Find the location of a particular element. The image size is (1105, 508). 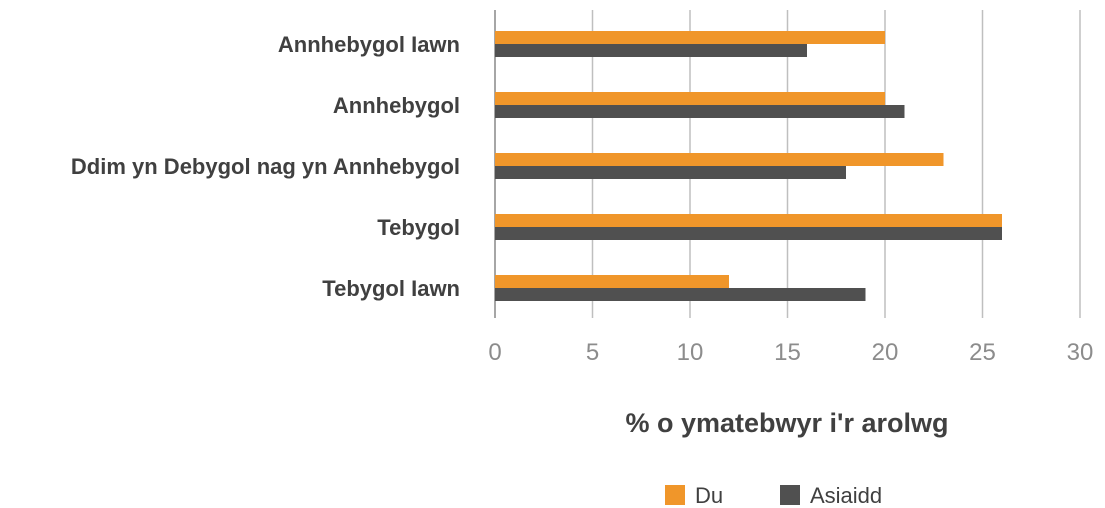

category-label: Annhebygol Iawn is located at coordinates (369, 44).